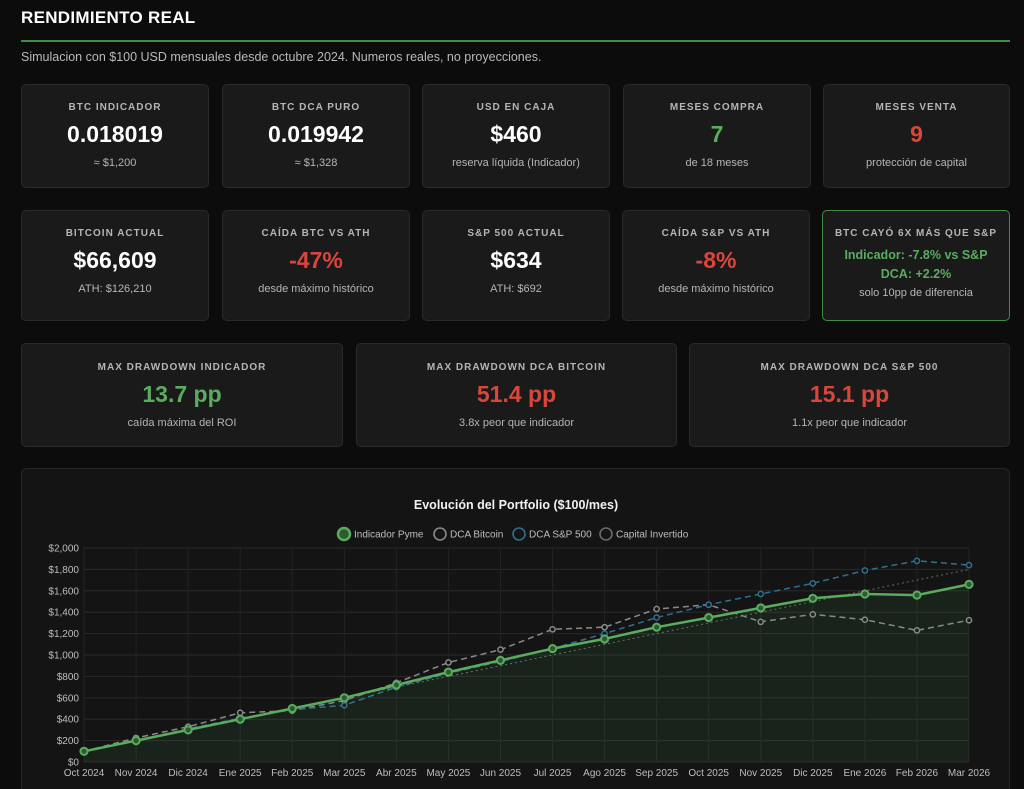 Image resolution: width=1024 pixels, height=789 pixels. I want to click on page-title: RENDIMIENTO REAL, so click(108, 17).